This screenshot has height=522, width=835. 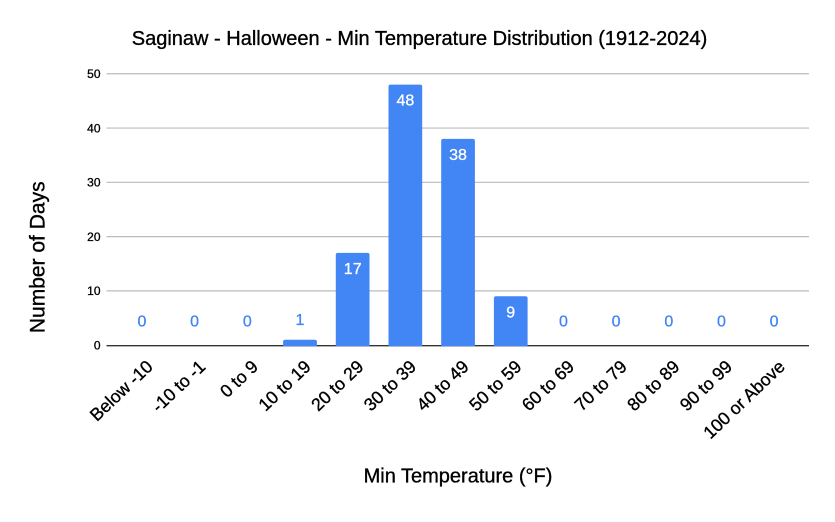 What do you see at coordinates (300, 320) in the screenshot?
I see `svg-text: 1` at bounding box center [300, 320].